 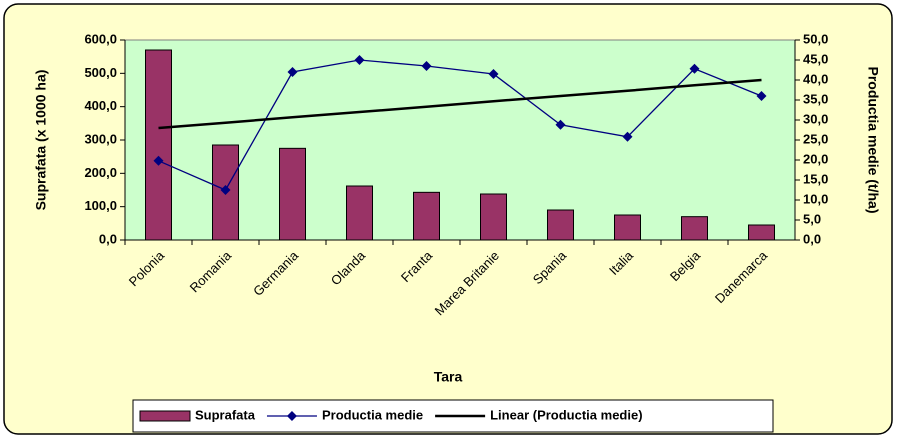 I want to click on x-axis-title: Tara, so click(x=448, y=377).